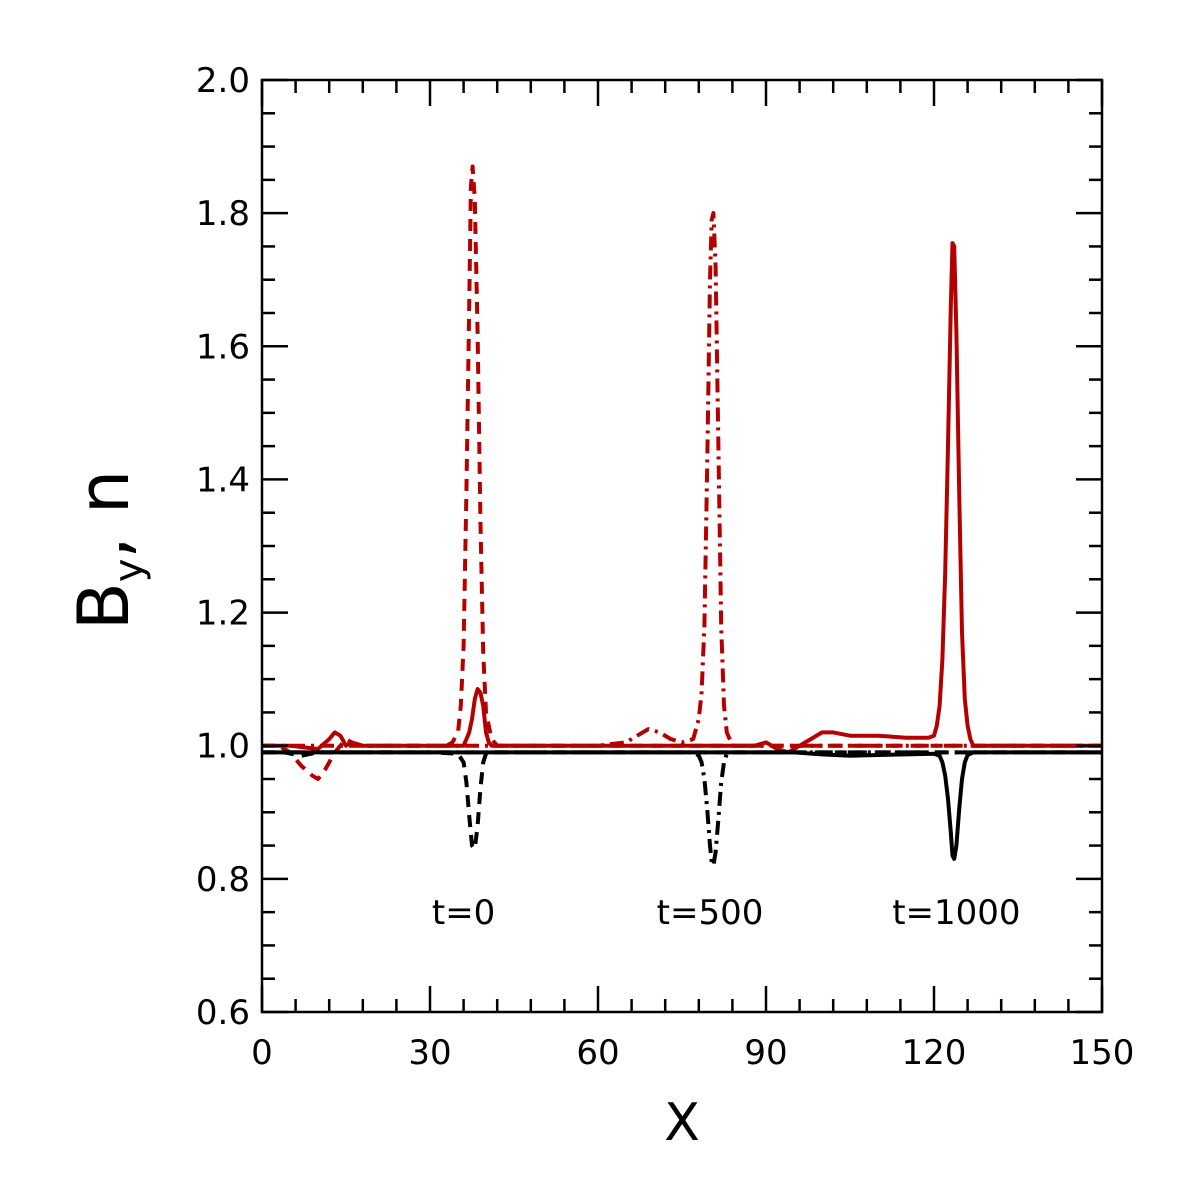  I want to click on time-annotation: t=500, so click(710, 913).